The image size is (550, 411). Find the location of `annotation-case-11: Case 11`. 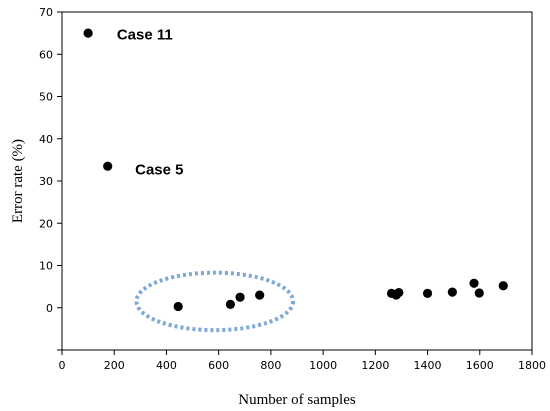

annotation-case-11: Case 11 is located at coordinates (145, 34).